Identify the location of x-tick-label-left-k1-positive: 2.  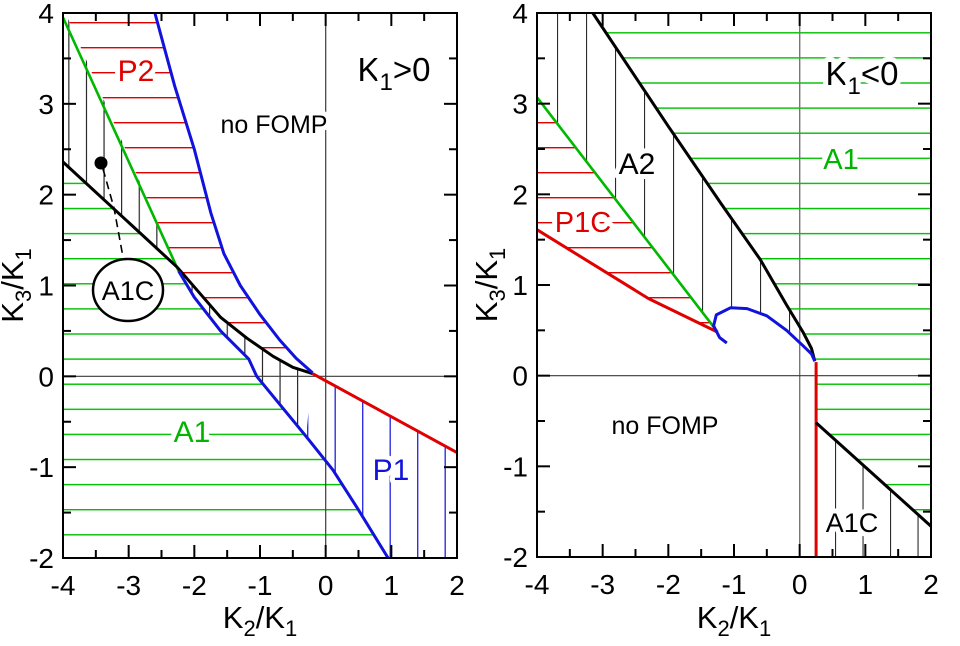
(457, 585).